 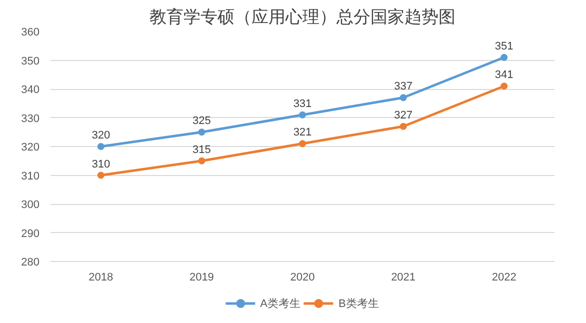 I want to click on y-tick-label: 350, so click(x=30, y=61).